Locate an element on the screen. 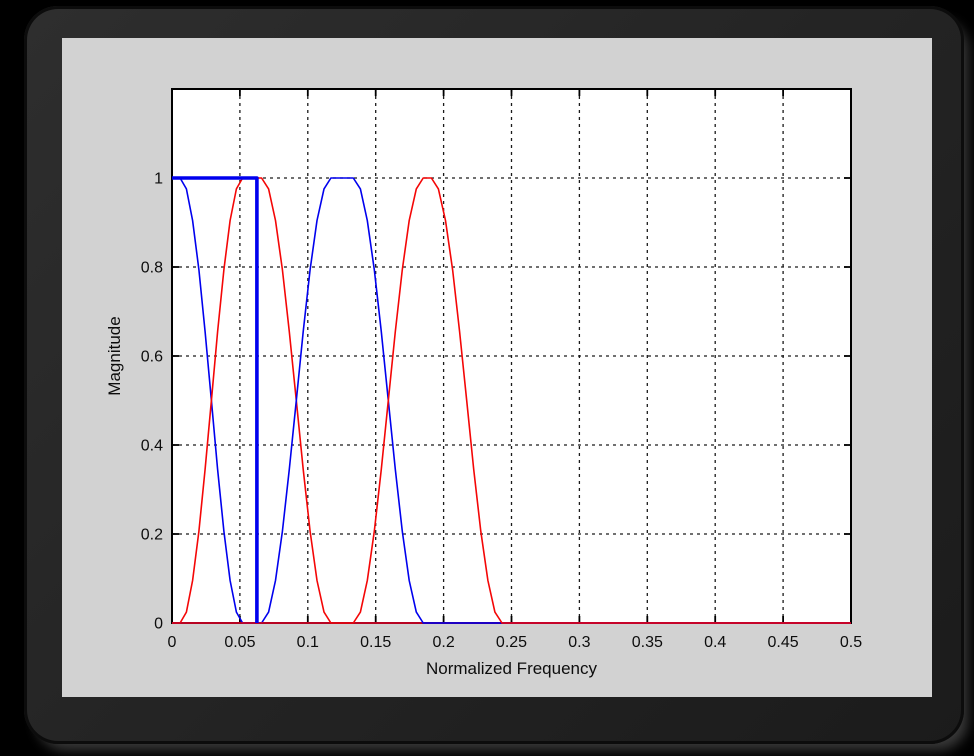 Image resolution: width=974 pixels, height=756 pixels. x-tick-label: 0.1 is located at coordinates (308, 642).